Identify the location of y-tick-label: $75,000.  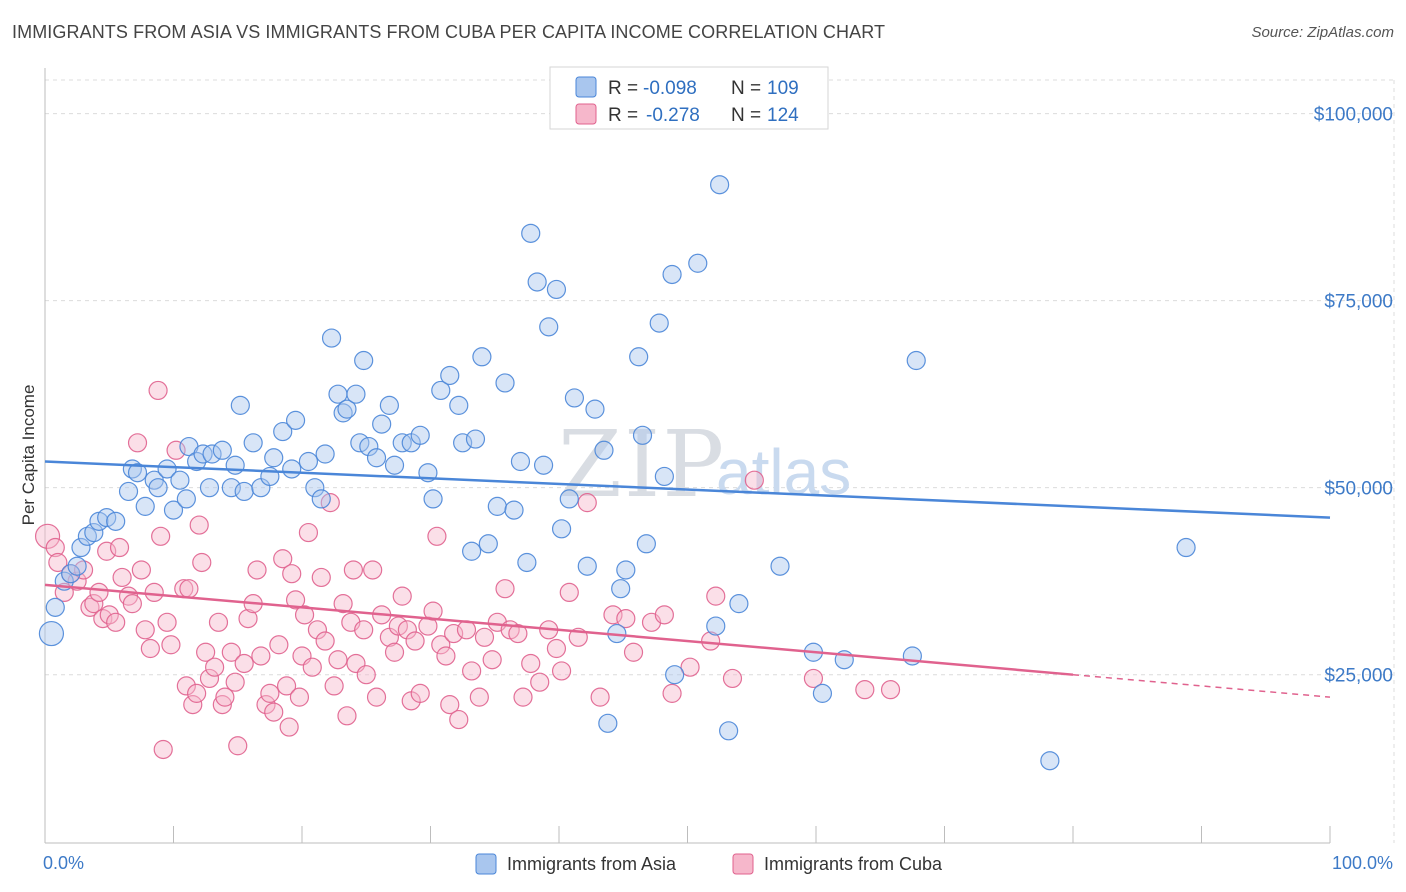
(1358, 302).